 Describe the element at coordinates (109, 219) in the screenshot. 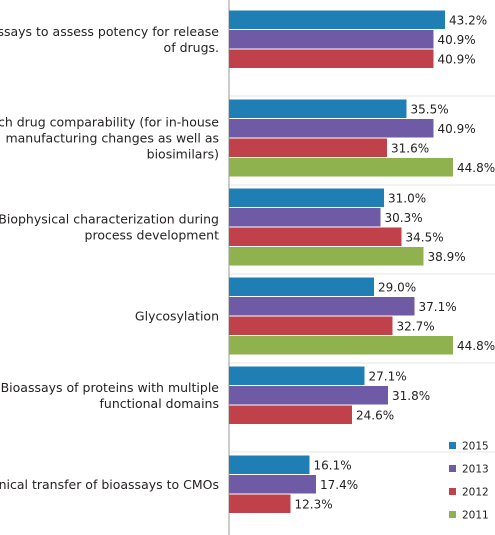

I see `category-label: Biophysical characterization during` at that location.